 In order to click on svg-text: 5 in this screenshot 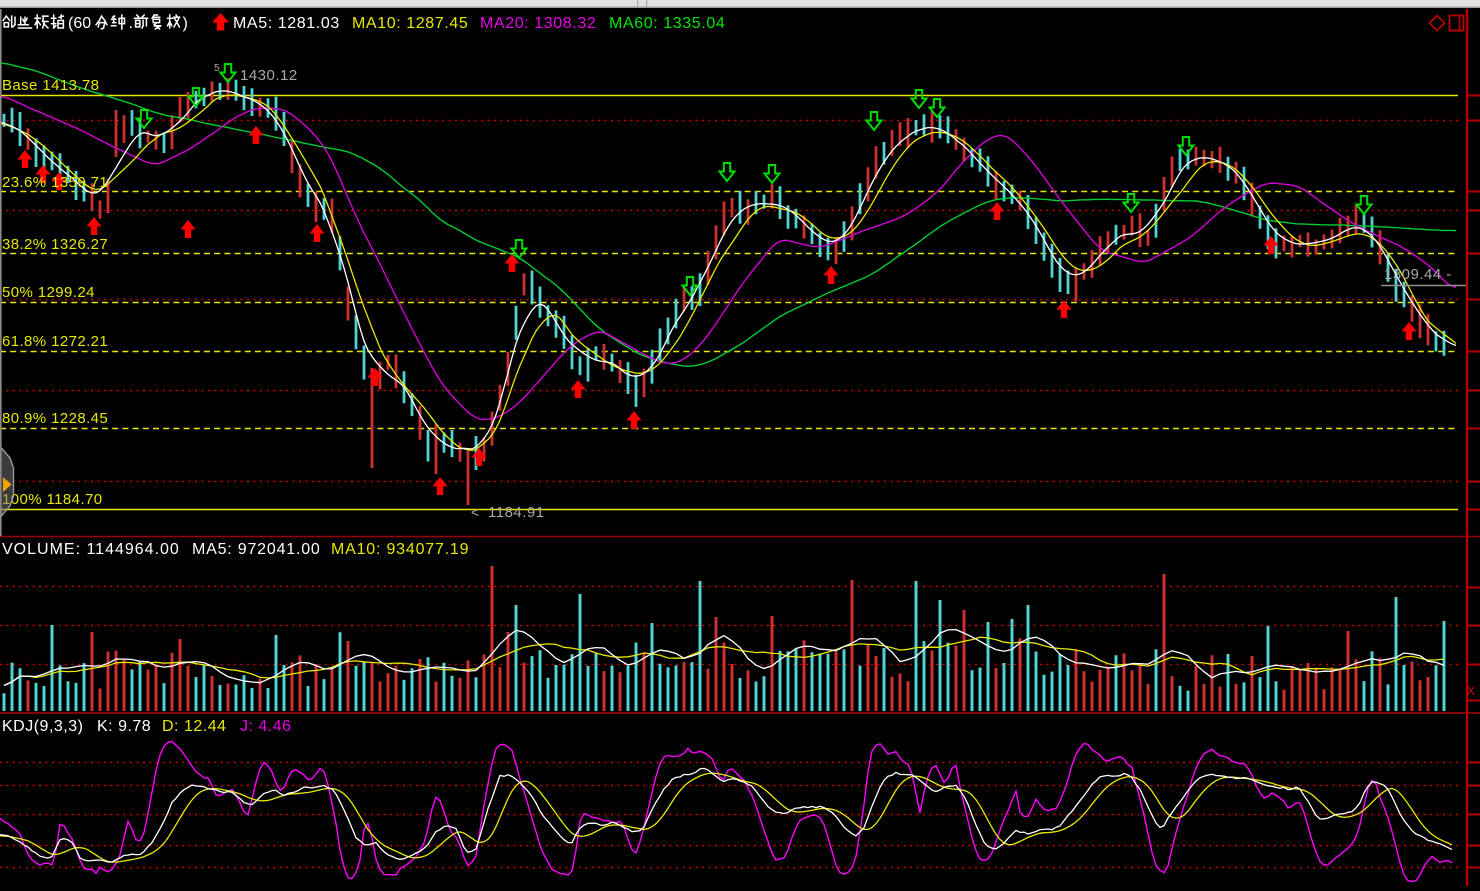, I will do `click(217, 68)`.